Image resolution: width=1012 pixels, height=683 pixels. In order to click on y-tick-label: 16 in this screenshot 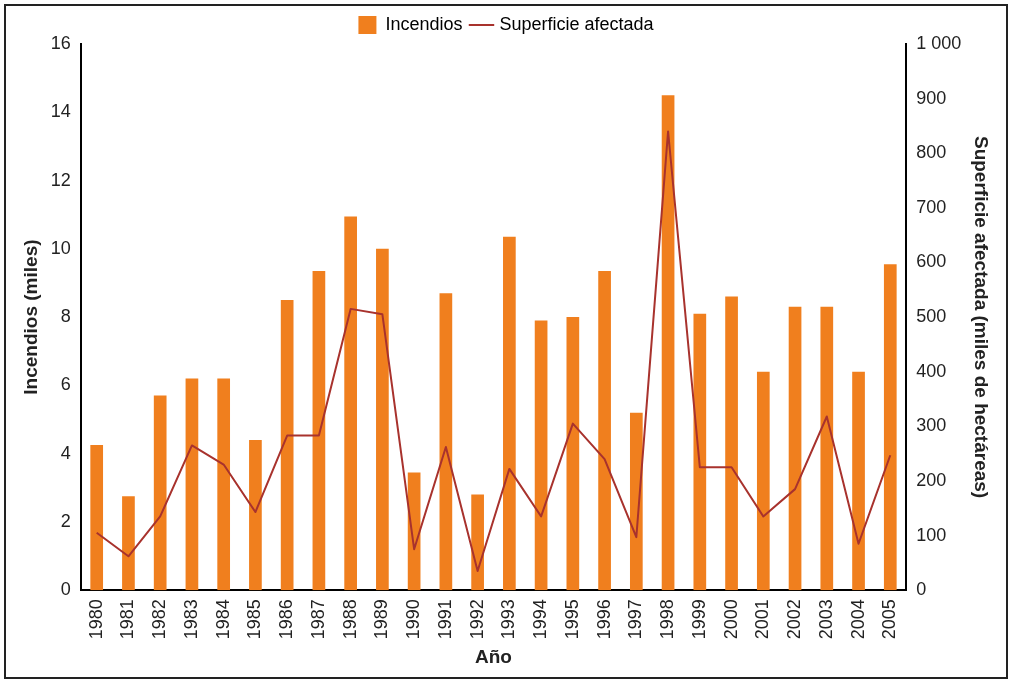, I will do `click(60, 42)`.